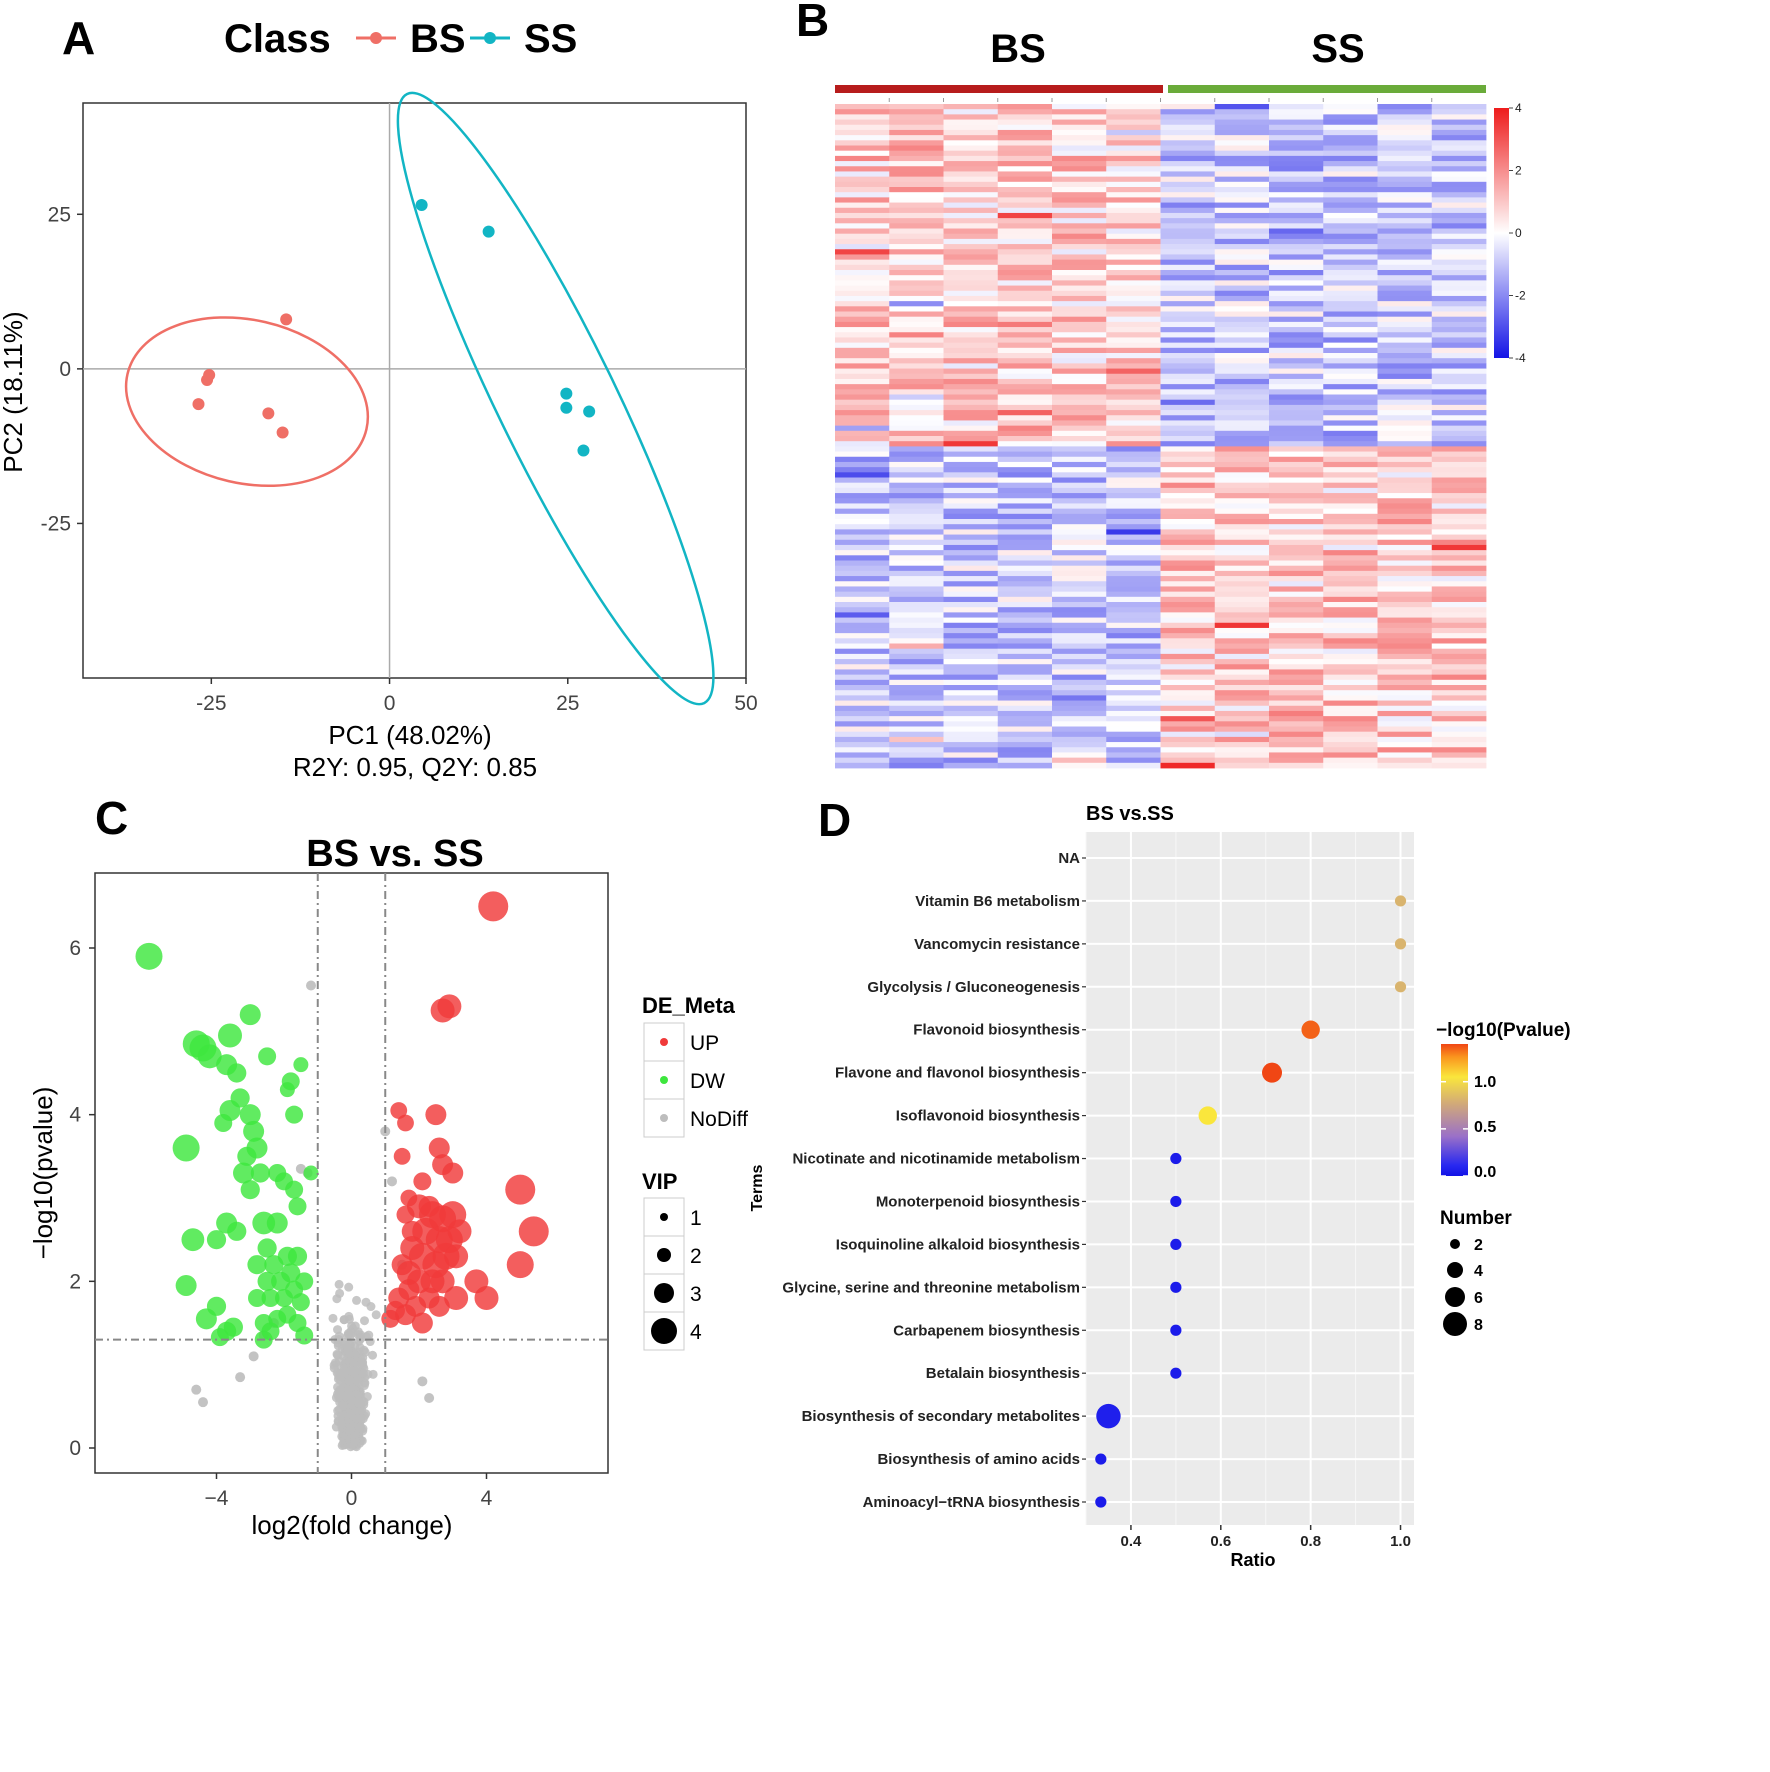 Image resolution: width=1770 pixels, height=1772 pixels. Describe the element at coordinates (349, 1287) in the screenshot. I see `volcano-point-nodiff` at that location.